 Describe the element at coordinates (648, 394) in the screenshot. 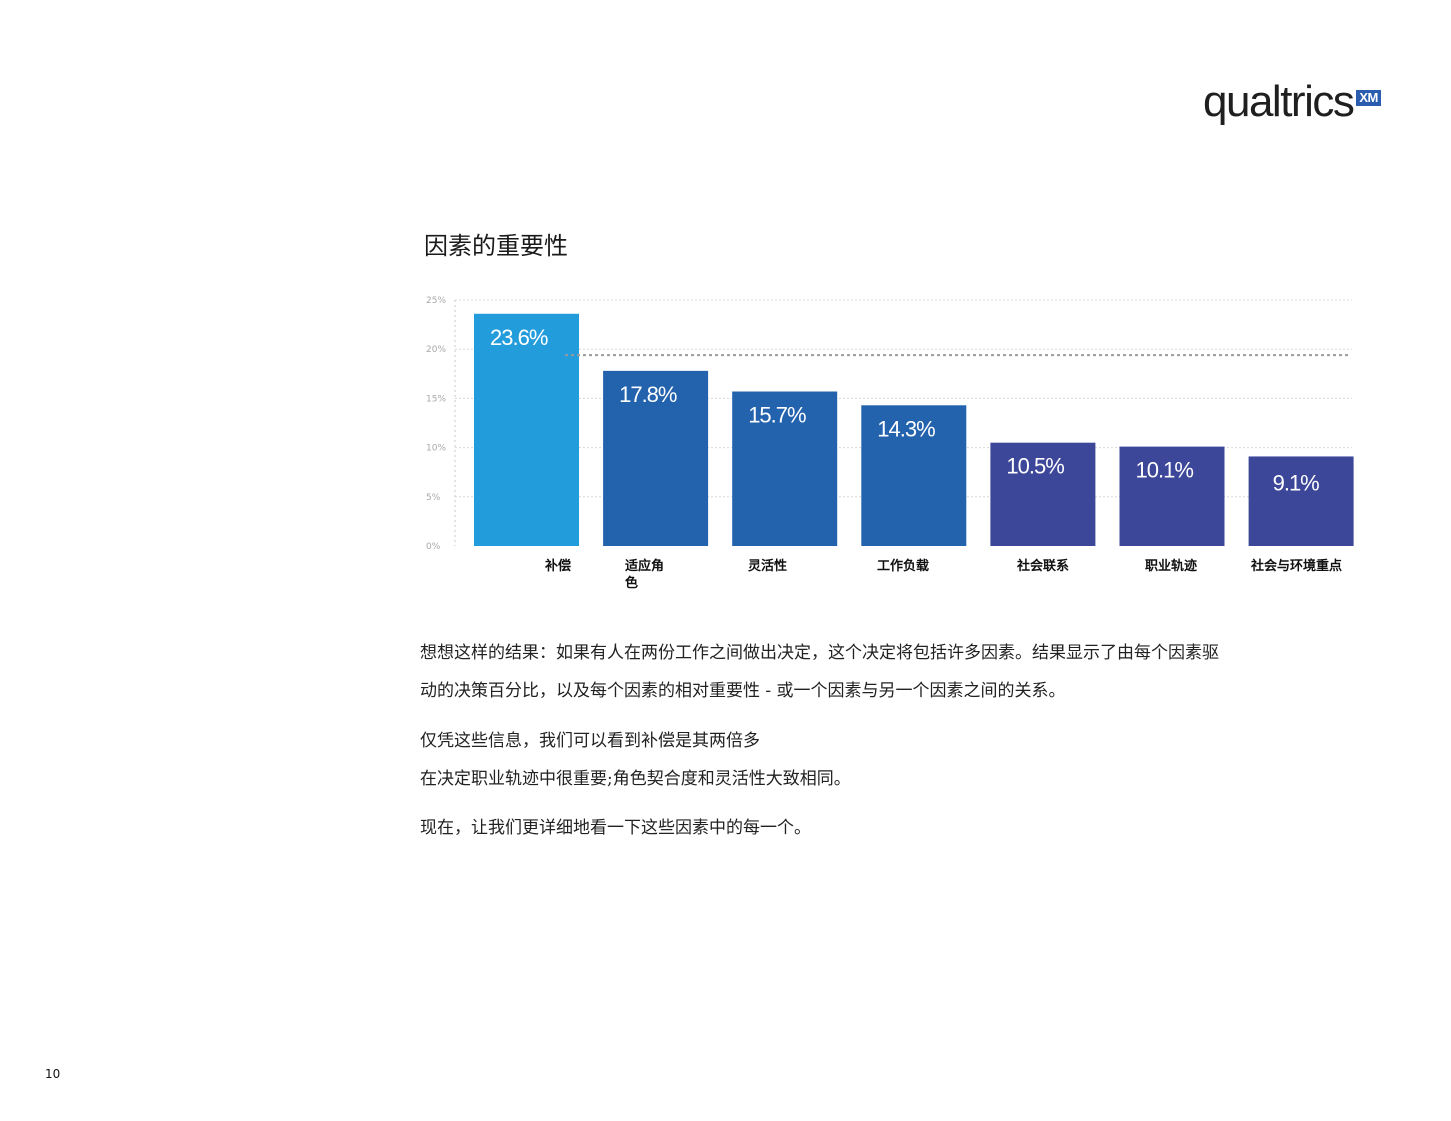

I see `data-label: 17.8%` at that location.